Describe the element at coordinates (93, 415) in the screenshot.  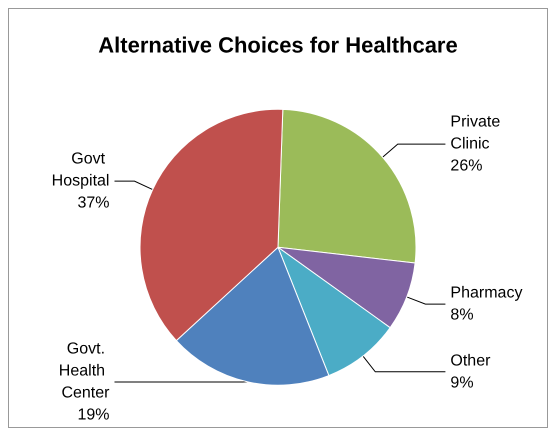
I see `data-label: 19%` at that location.